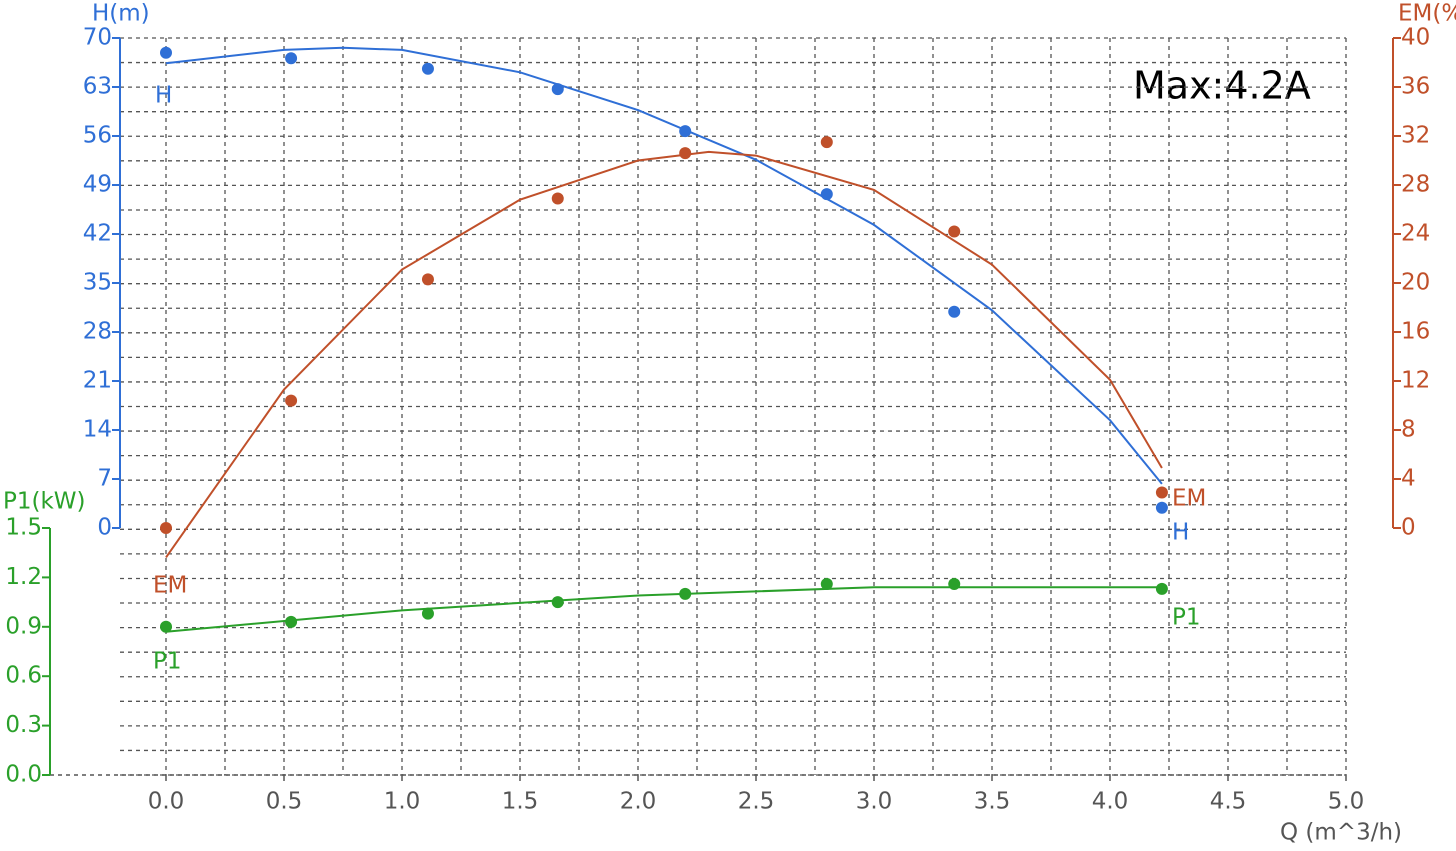 The width and height of the screenshot is (1456, 851). Describe the element at coordinates (1415, 136) in the screenshot. I see `y2-tick-label: 32` at that location.